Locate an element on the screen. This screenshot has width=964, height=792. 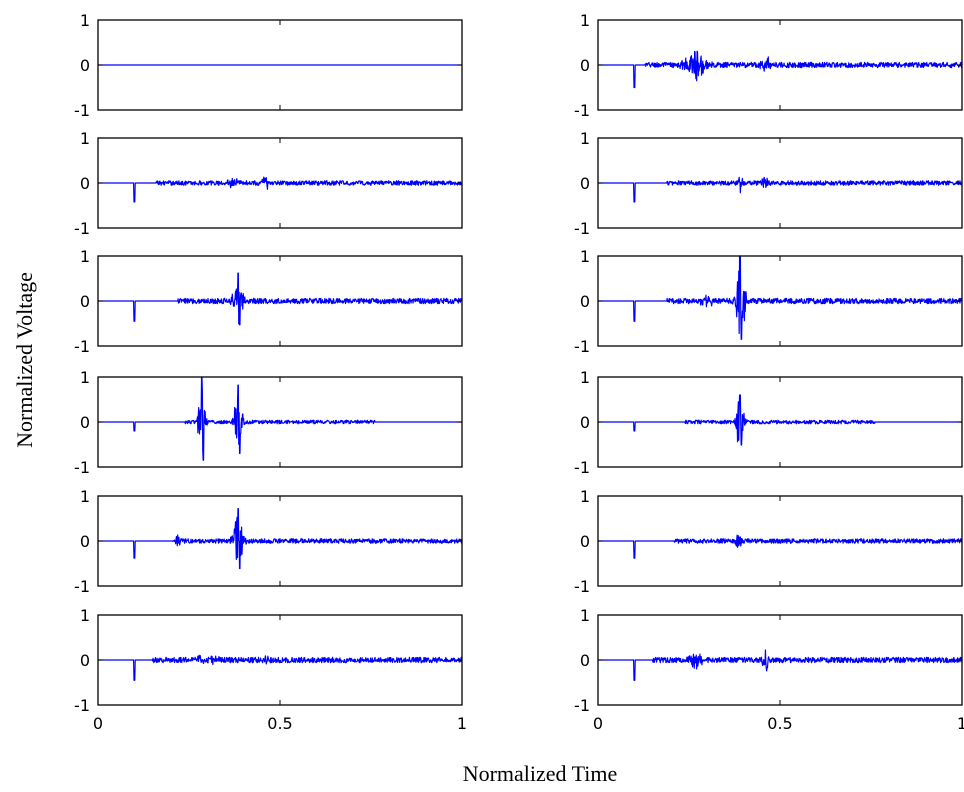
panel-r5-c0: 10-10 0.5 1 is located at coordinates (270, 669).